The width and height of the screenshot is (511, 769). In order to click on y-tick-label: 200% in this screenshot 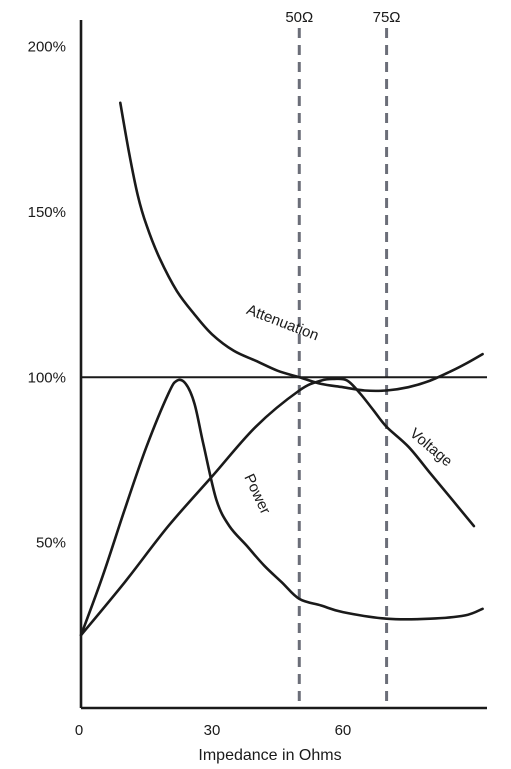, I will do `click(47, 47)`.